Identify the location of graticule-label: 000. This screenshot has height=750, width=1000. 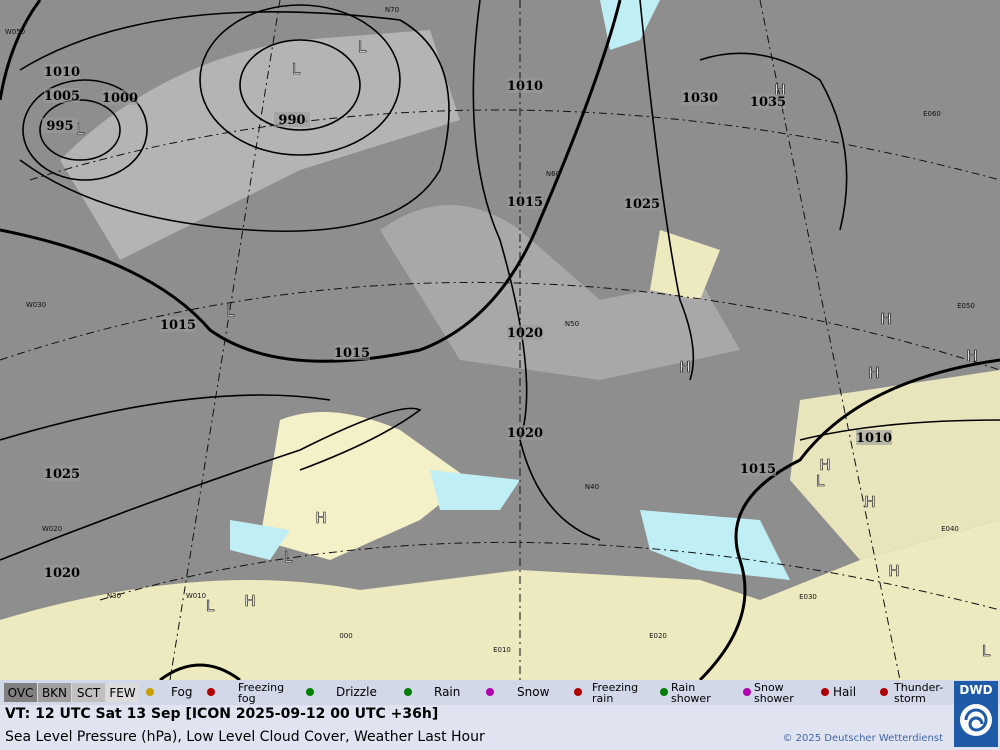
(345, 636).